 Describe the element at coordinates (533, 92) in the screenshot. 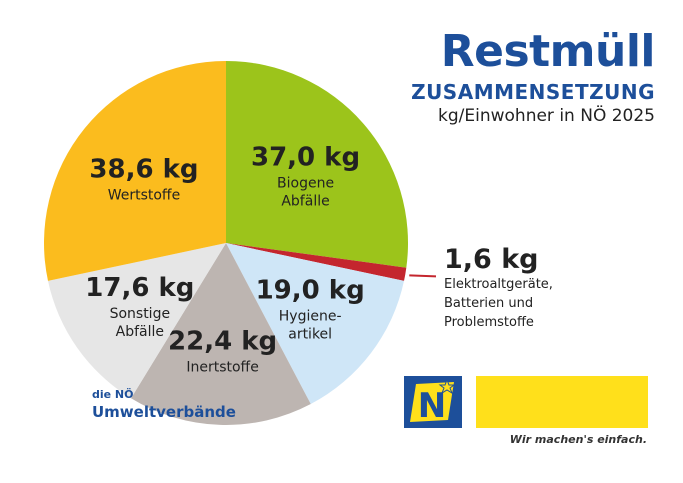

I see `chart-subtitle: ZUSAMMENSETZUNG` at that location.